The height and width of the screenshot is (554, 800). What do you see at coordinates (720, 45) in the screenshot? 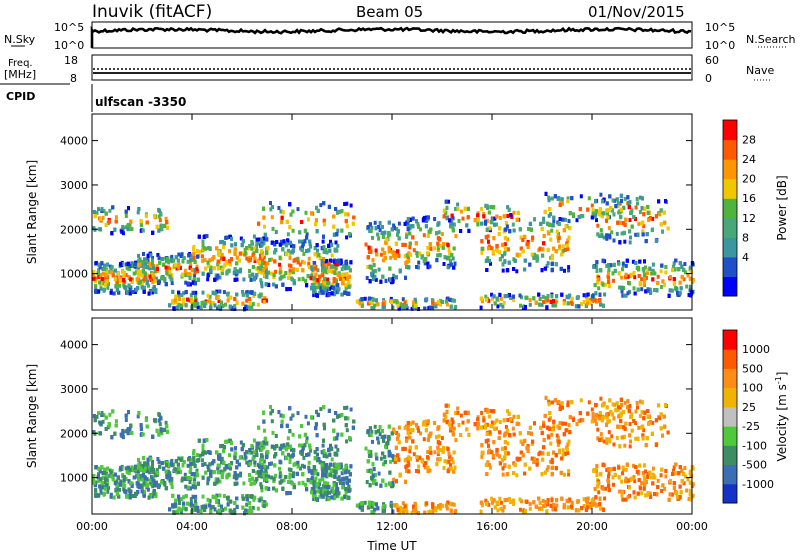
I see `nsearch-tick-bottom: 10^0` at bounding box center [720, 45].